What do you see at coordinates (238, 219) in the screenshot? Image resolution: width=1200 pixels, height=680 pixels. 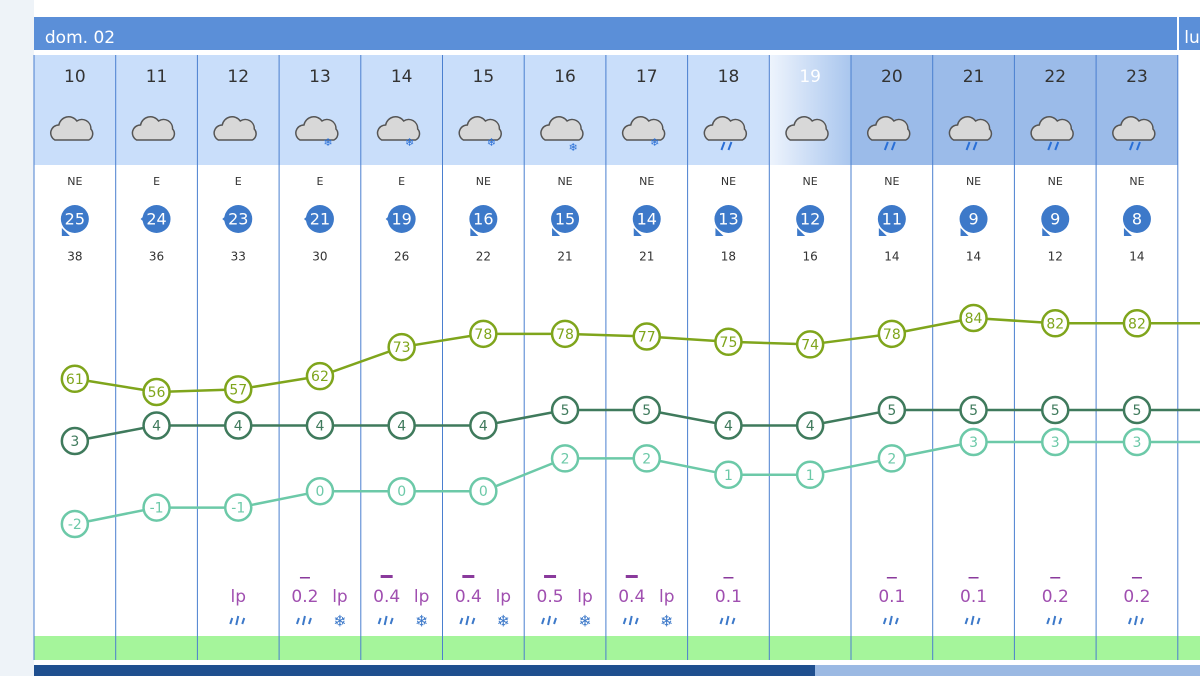 I see `wind-speed: 23` at bounding box center [238, 219].